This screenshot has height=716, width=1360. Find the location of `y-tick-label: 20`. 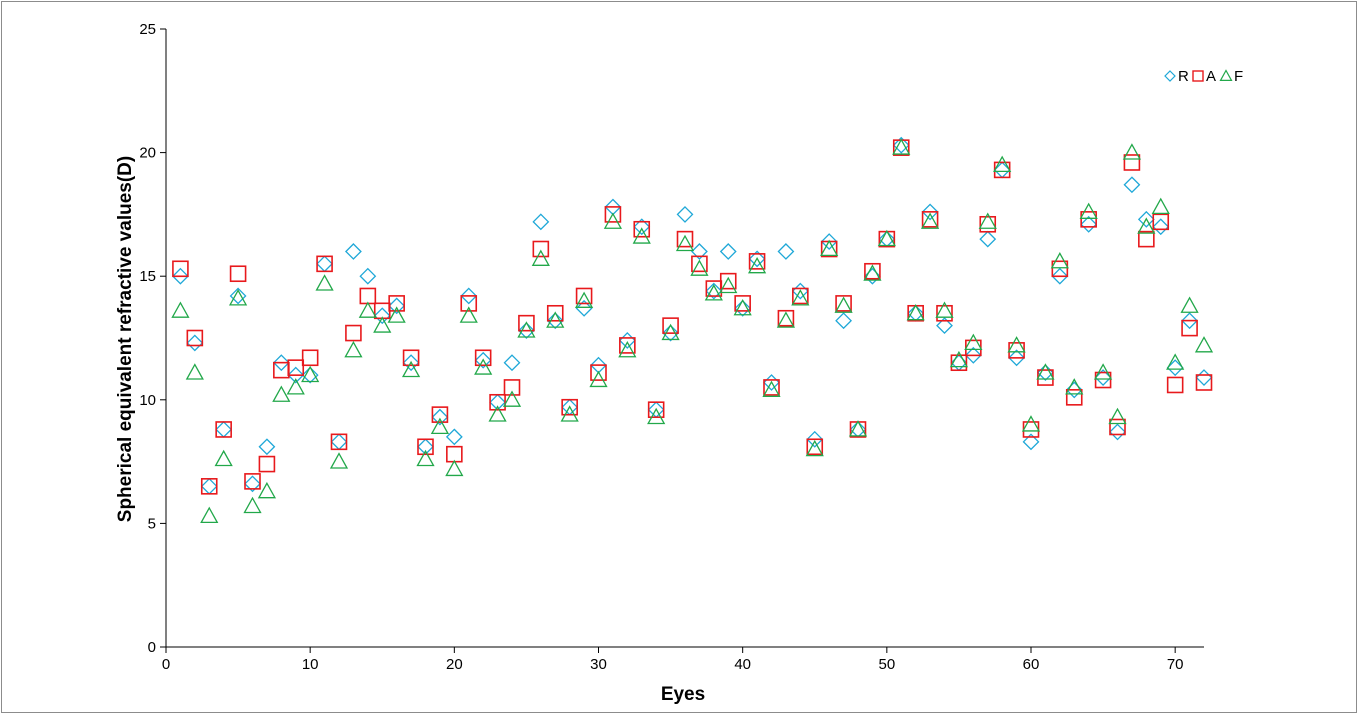

y-tick-label: 20 is located at coordinates (147, 153).